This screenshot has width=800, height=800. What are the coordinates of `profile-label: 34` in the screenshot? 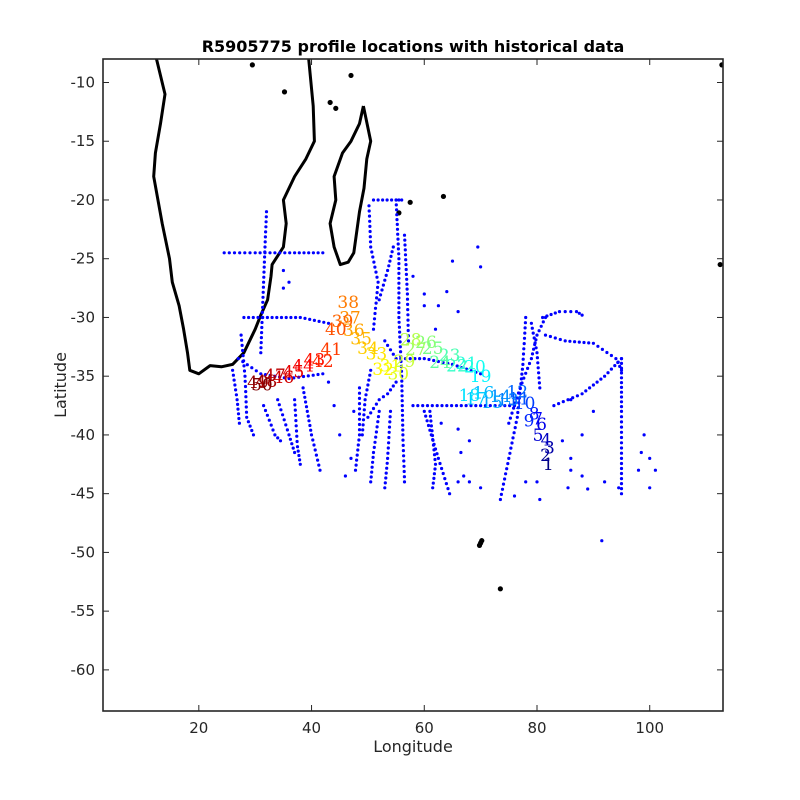 It's located at (368, 349).